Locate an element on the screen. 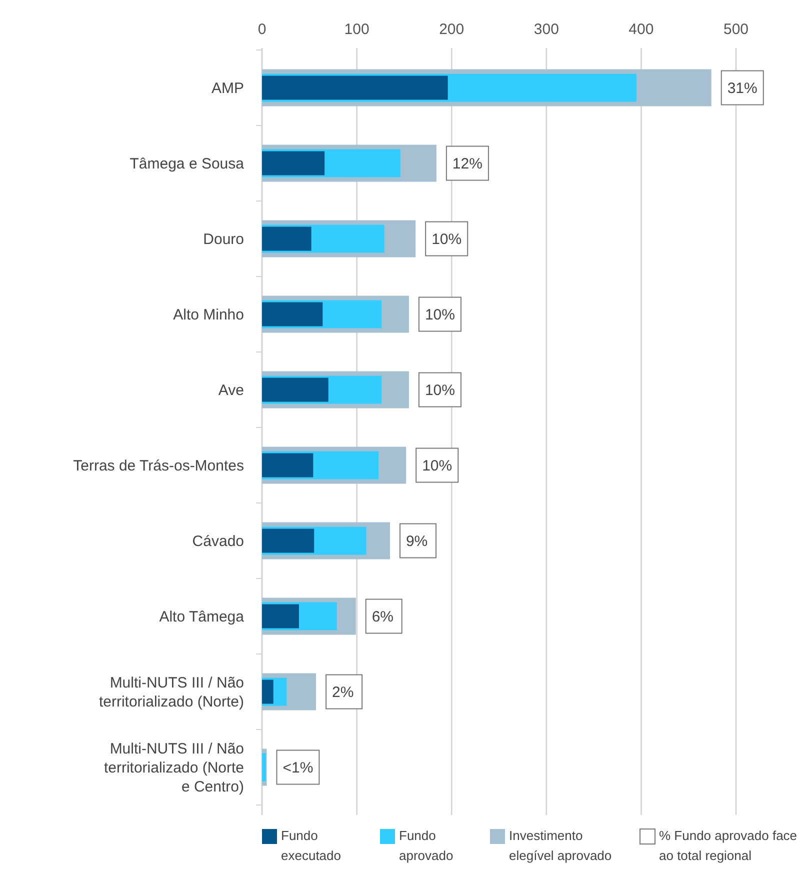 The width and height of the screenshot is (799, 869). y-tick-label: Alto Minho is located at coordinates (208, 315).